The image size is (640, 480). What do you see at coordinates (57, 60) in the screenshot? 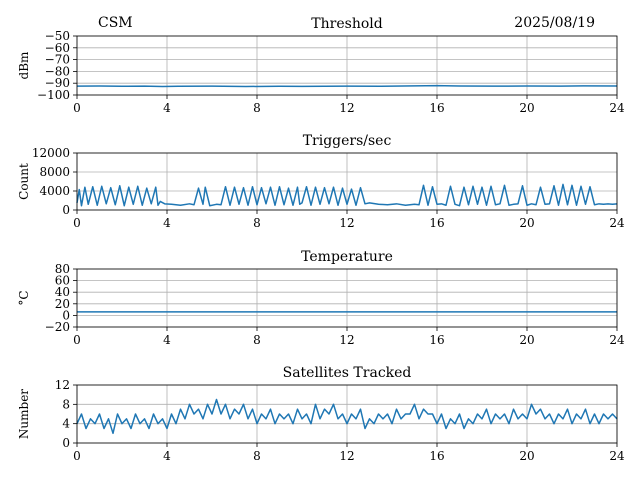
I see `y-tick-label: −70` at bounding box center [57, 60].